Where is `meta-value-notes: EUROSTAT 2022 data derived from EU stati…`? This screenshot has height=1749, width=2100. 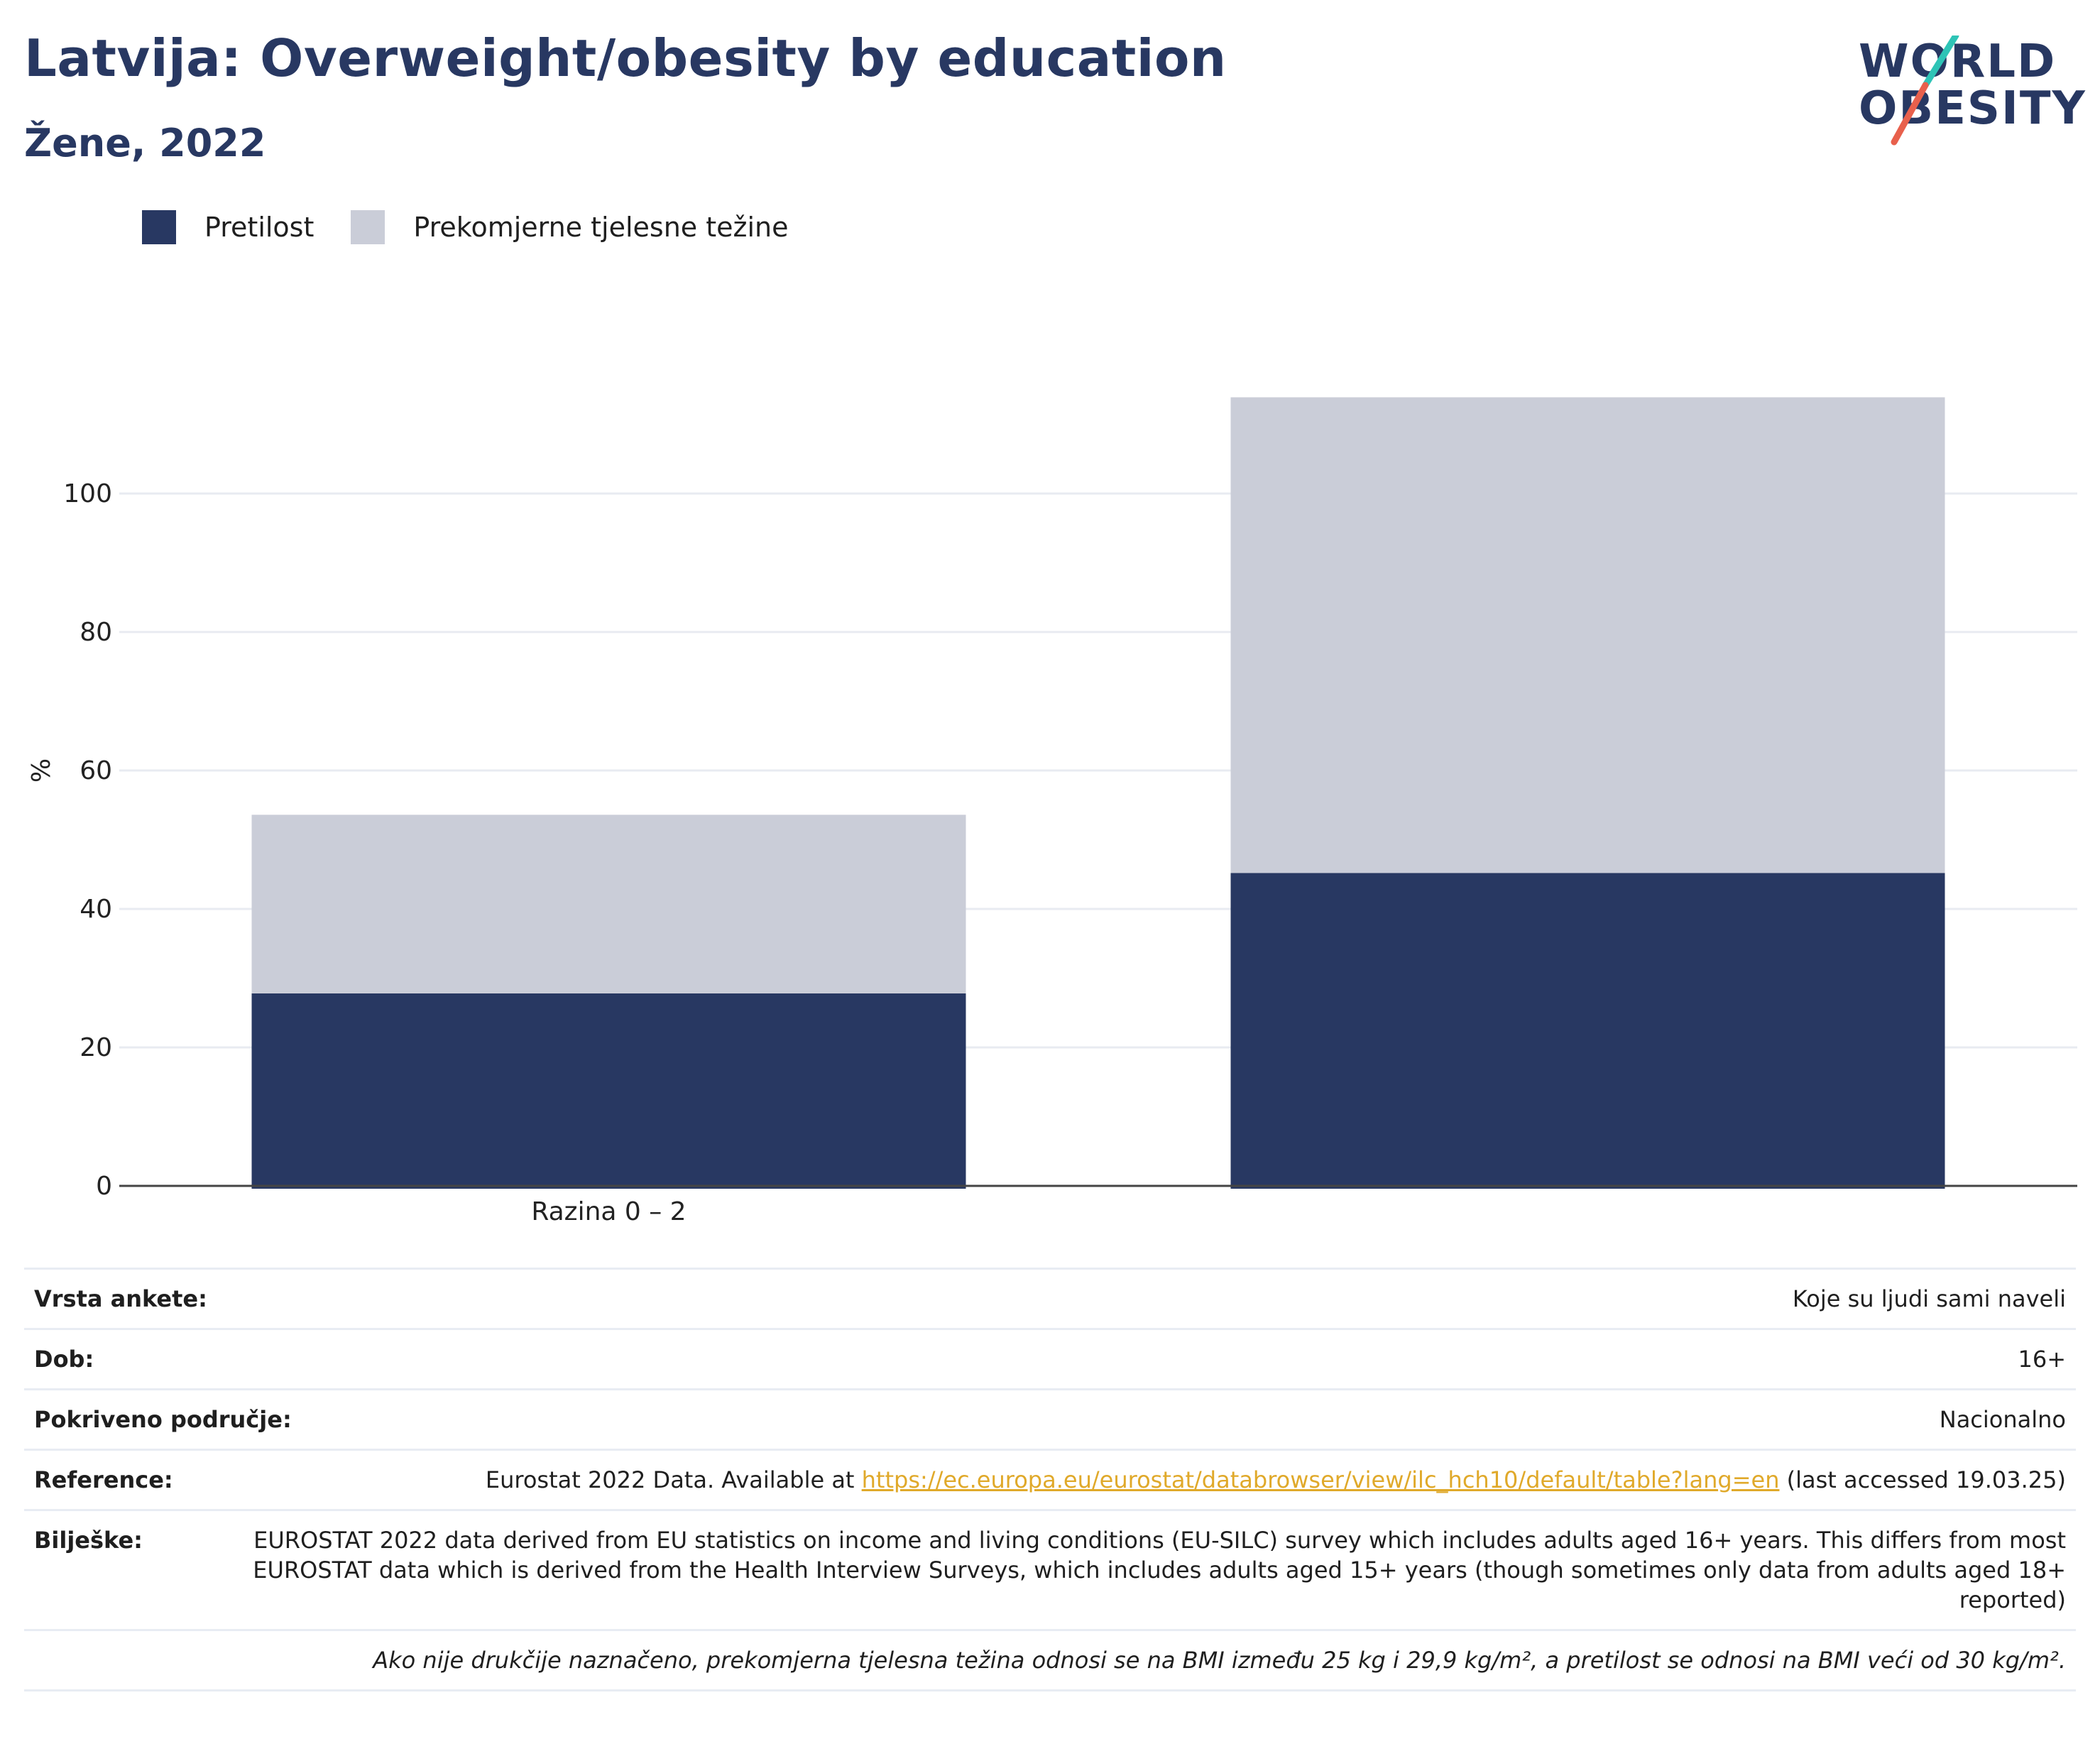 meta-value-notes: EUROSTAT 2022 data derived from EU stati… is located at coordinates (1159, 1570).